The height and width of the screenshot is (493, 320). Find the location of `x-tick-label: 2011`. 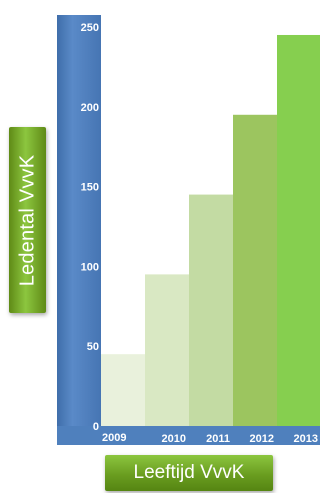

x-tick-label: 2011 is located at coordinates (218, 439).